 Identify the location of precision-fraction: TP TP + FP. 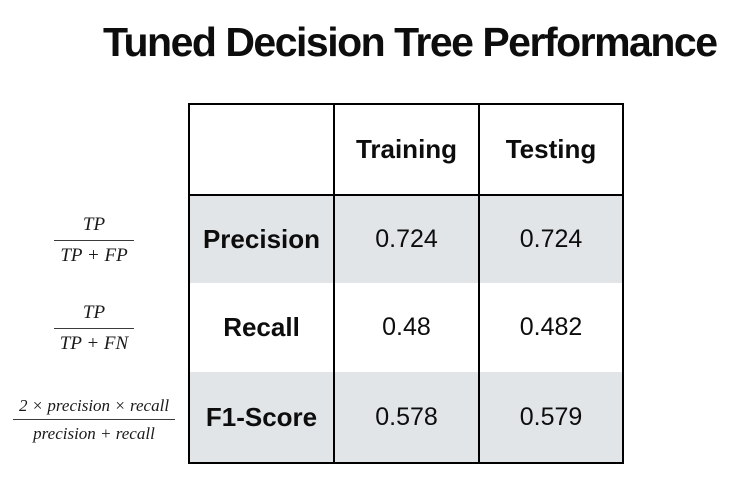
(94, 240).